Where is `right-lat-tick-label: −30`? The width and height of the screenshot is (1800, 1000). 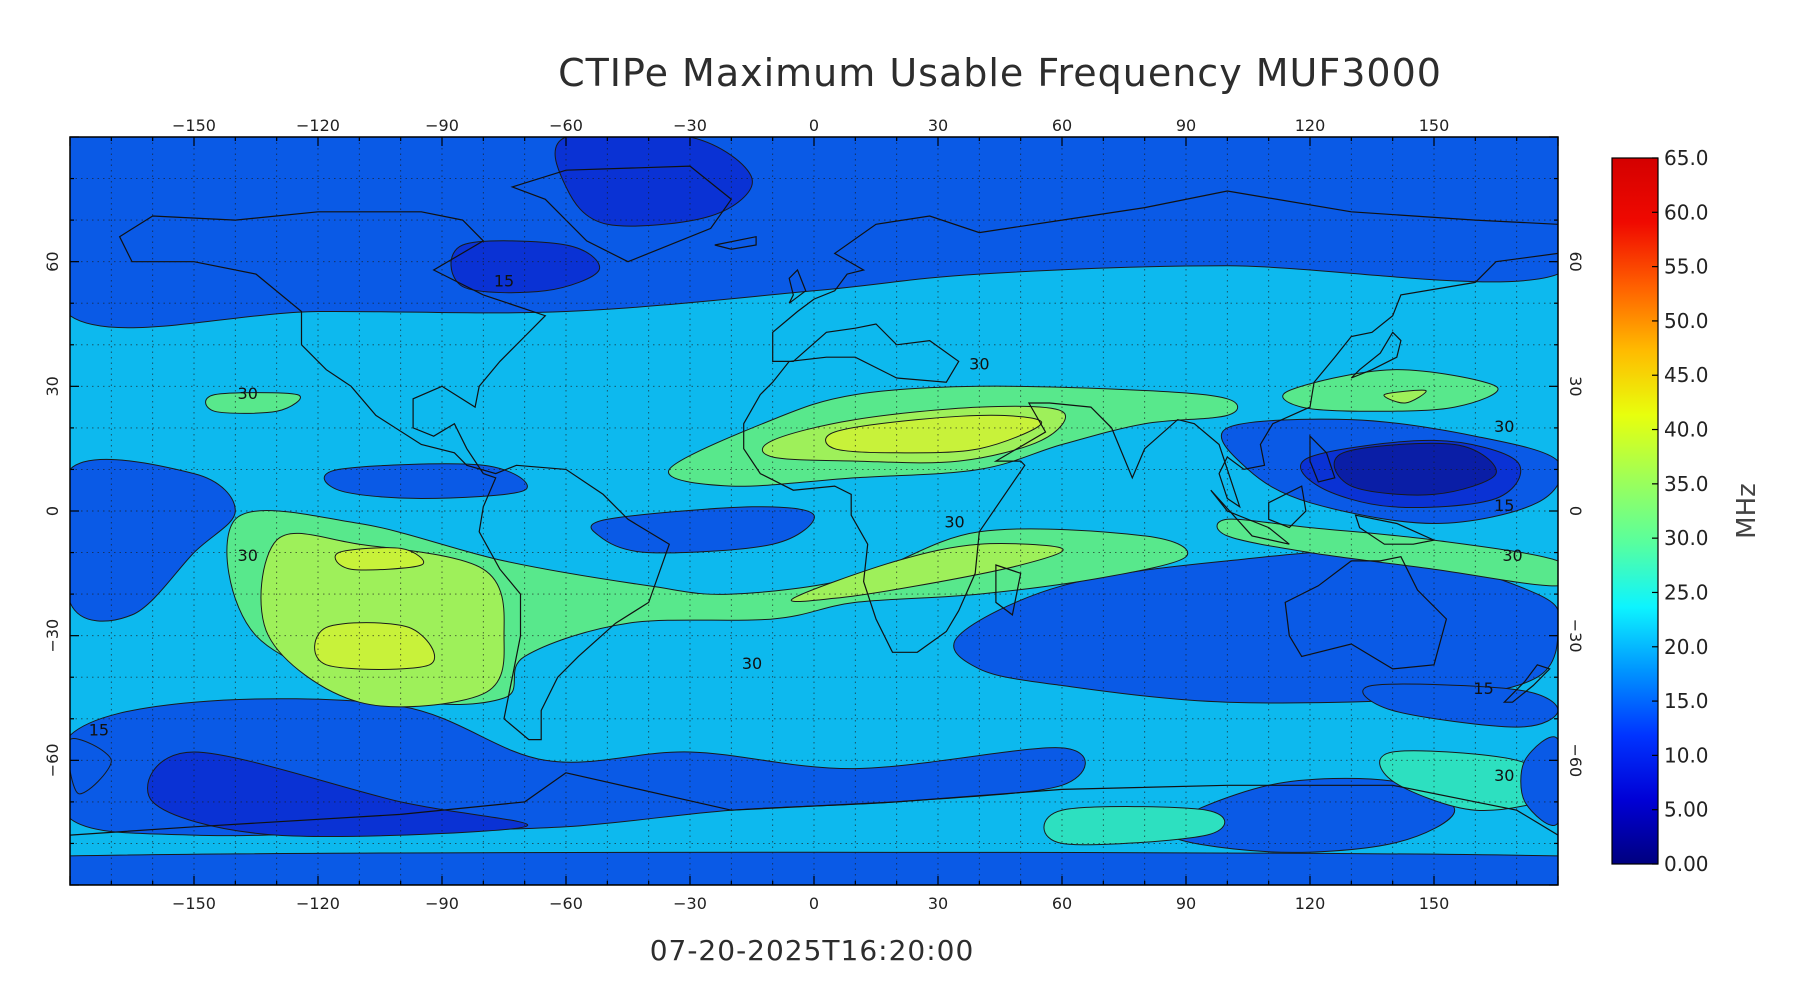
right-lat-tick-label: −30 is located at coordinates (1575, 636).